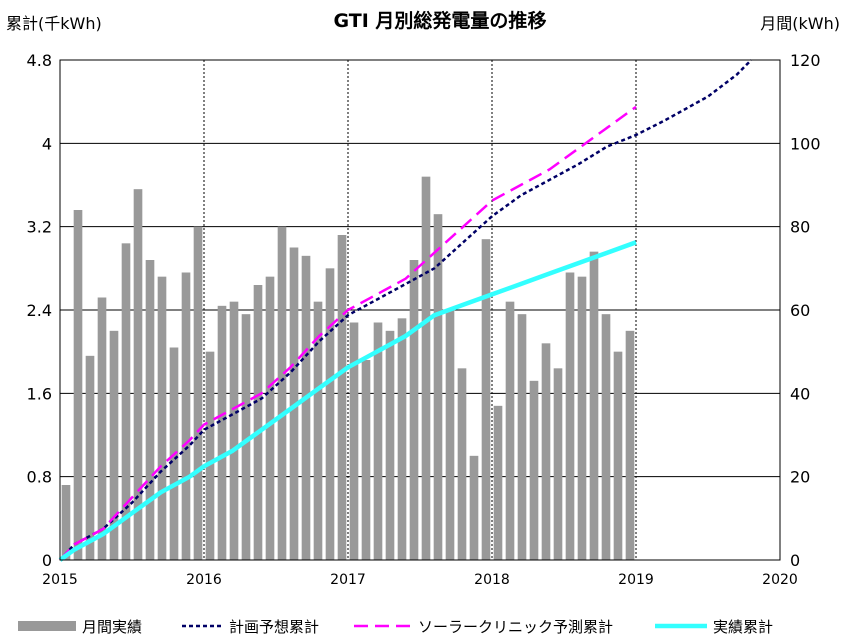 The width and height of the screenshot is (845, 639). What do you see at coordinates (348, 580) in the screenshot?
I see `x-tick-label: 2017` at bounding box center [348, 580].